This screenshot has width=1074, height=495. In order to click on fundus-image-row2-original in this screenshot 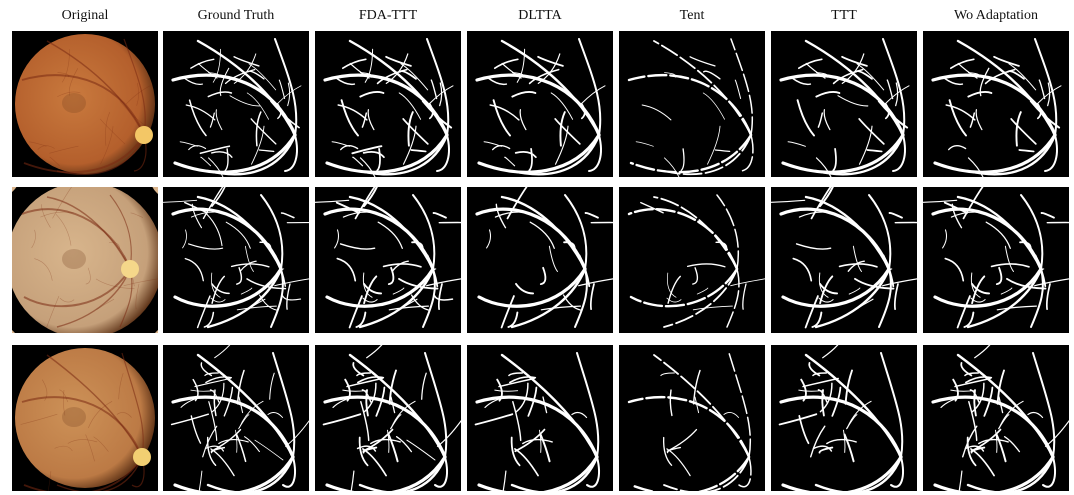, I will do `click(85, 260)`.